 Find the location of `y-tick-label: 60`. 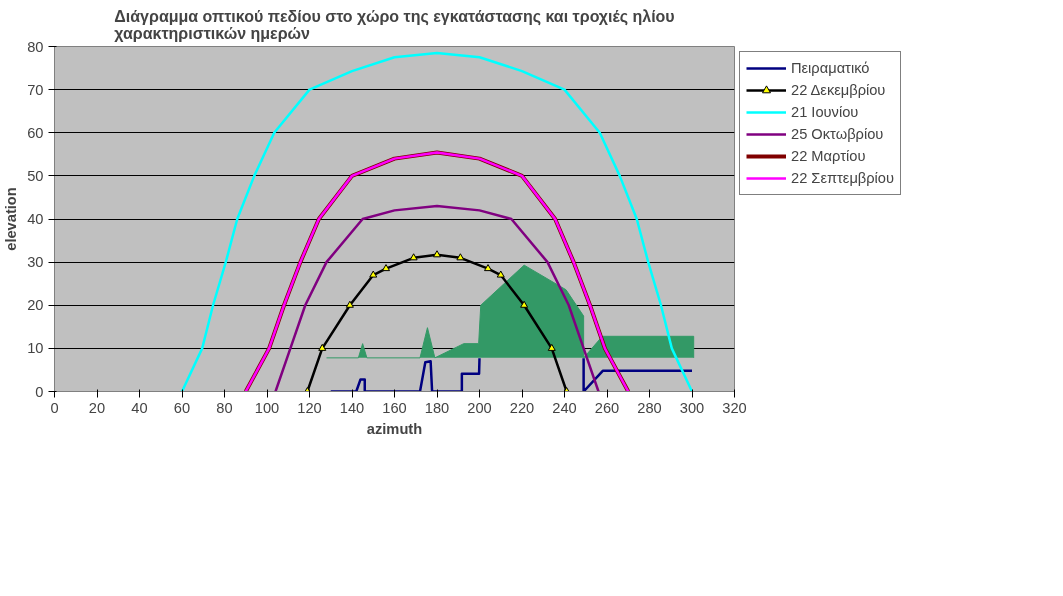

y-tick-label: 60 is located at coordinates (35, 132).